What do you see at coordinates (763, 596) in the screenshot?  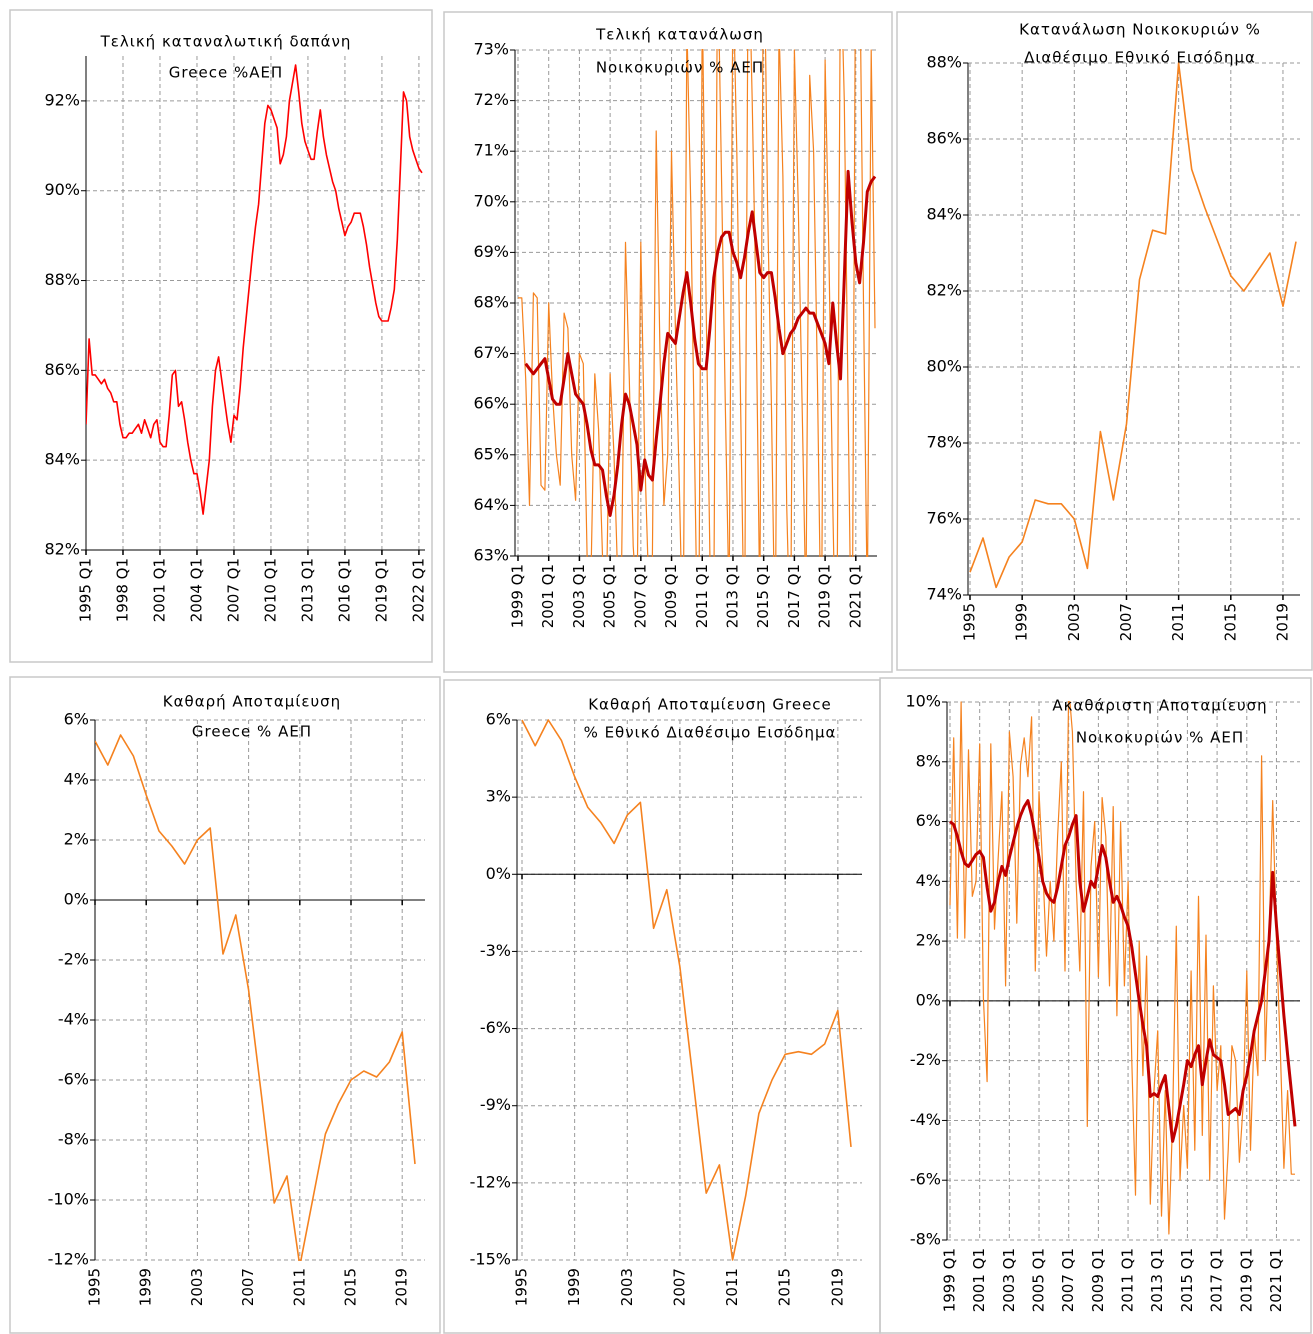 I see `x-tick-label: 2015 Q1` at bounding box center [763, 596].